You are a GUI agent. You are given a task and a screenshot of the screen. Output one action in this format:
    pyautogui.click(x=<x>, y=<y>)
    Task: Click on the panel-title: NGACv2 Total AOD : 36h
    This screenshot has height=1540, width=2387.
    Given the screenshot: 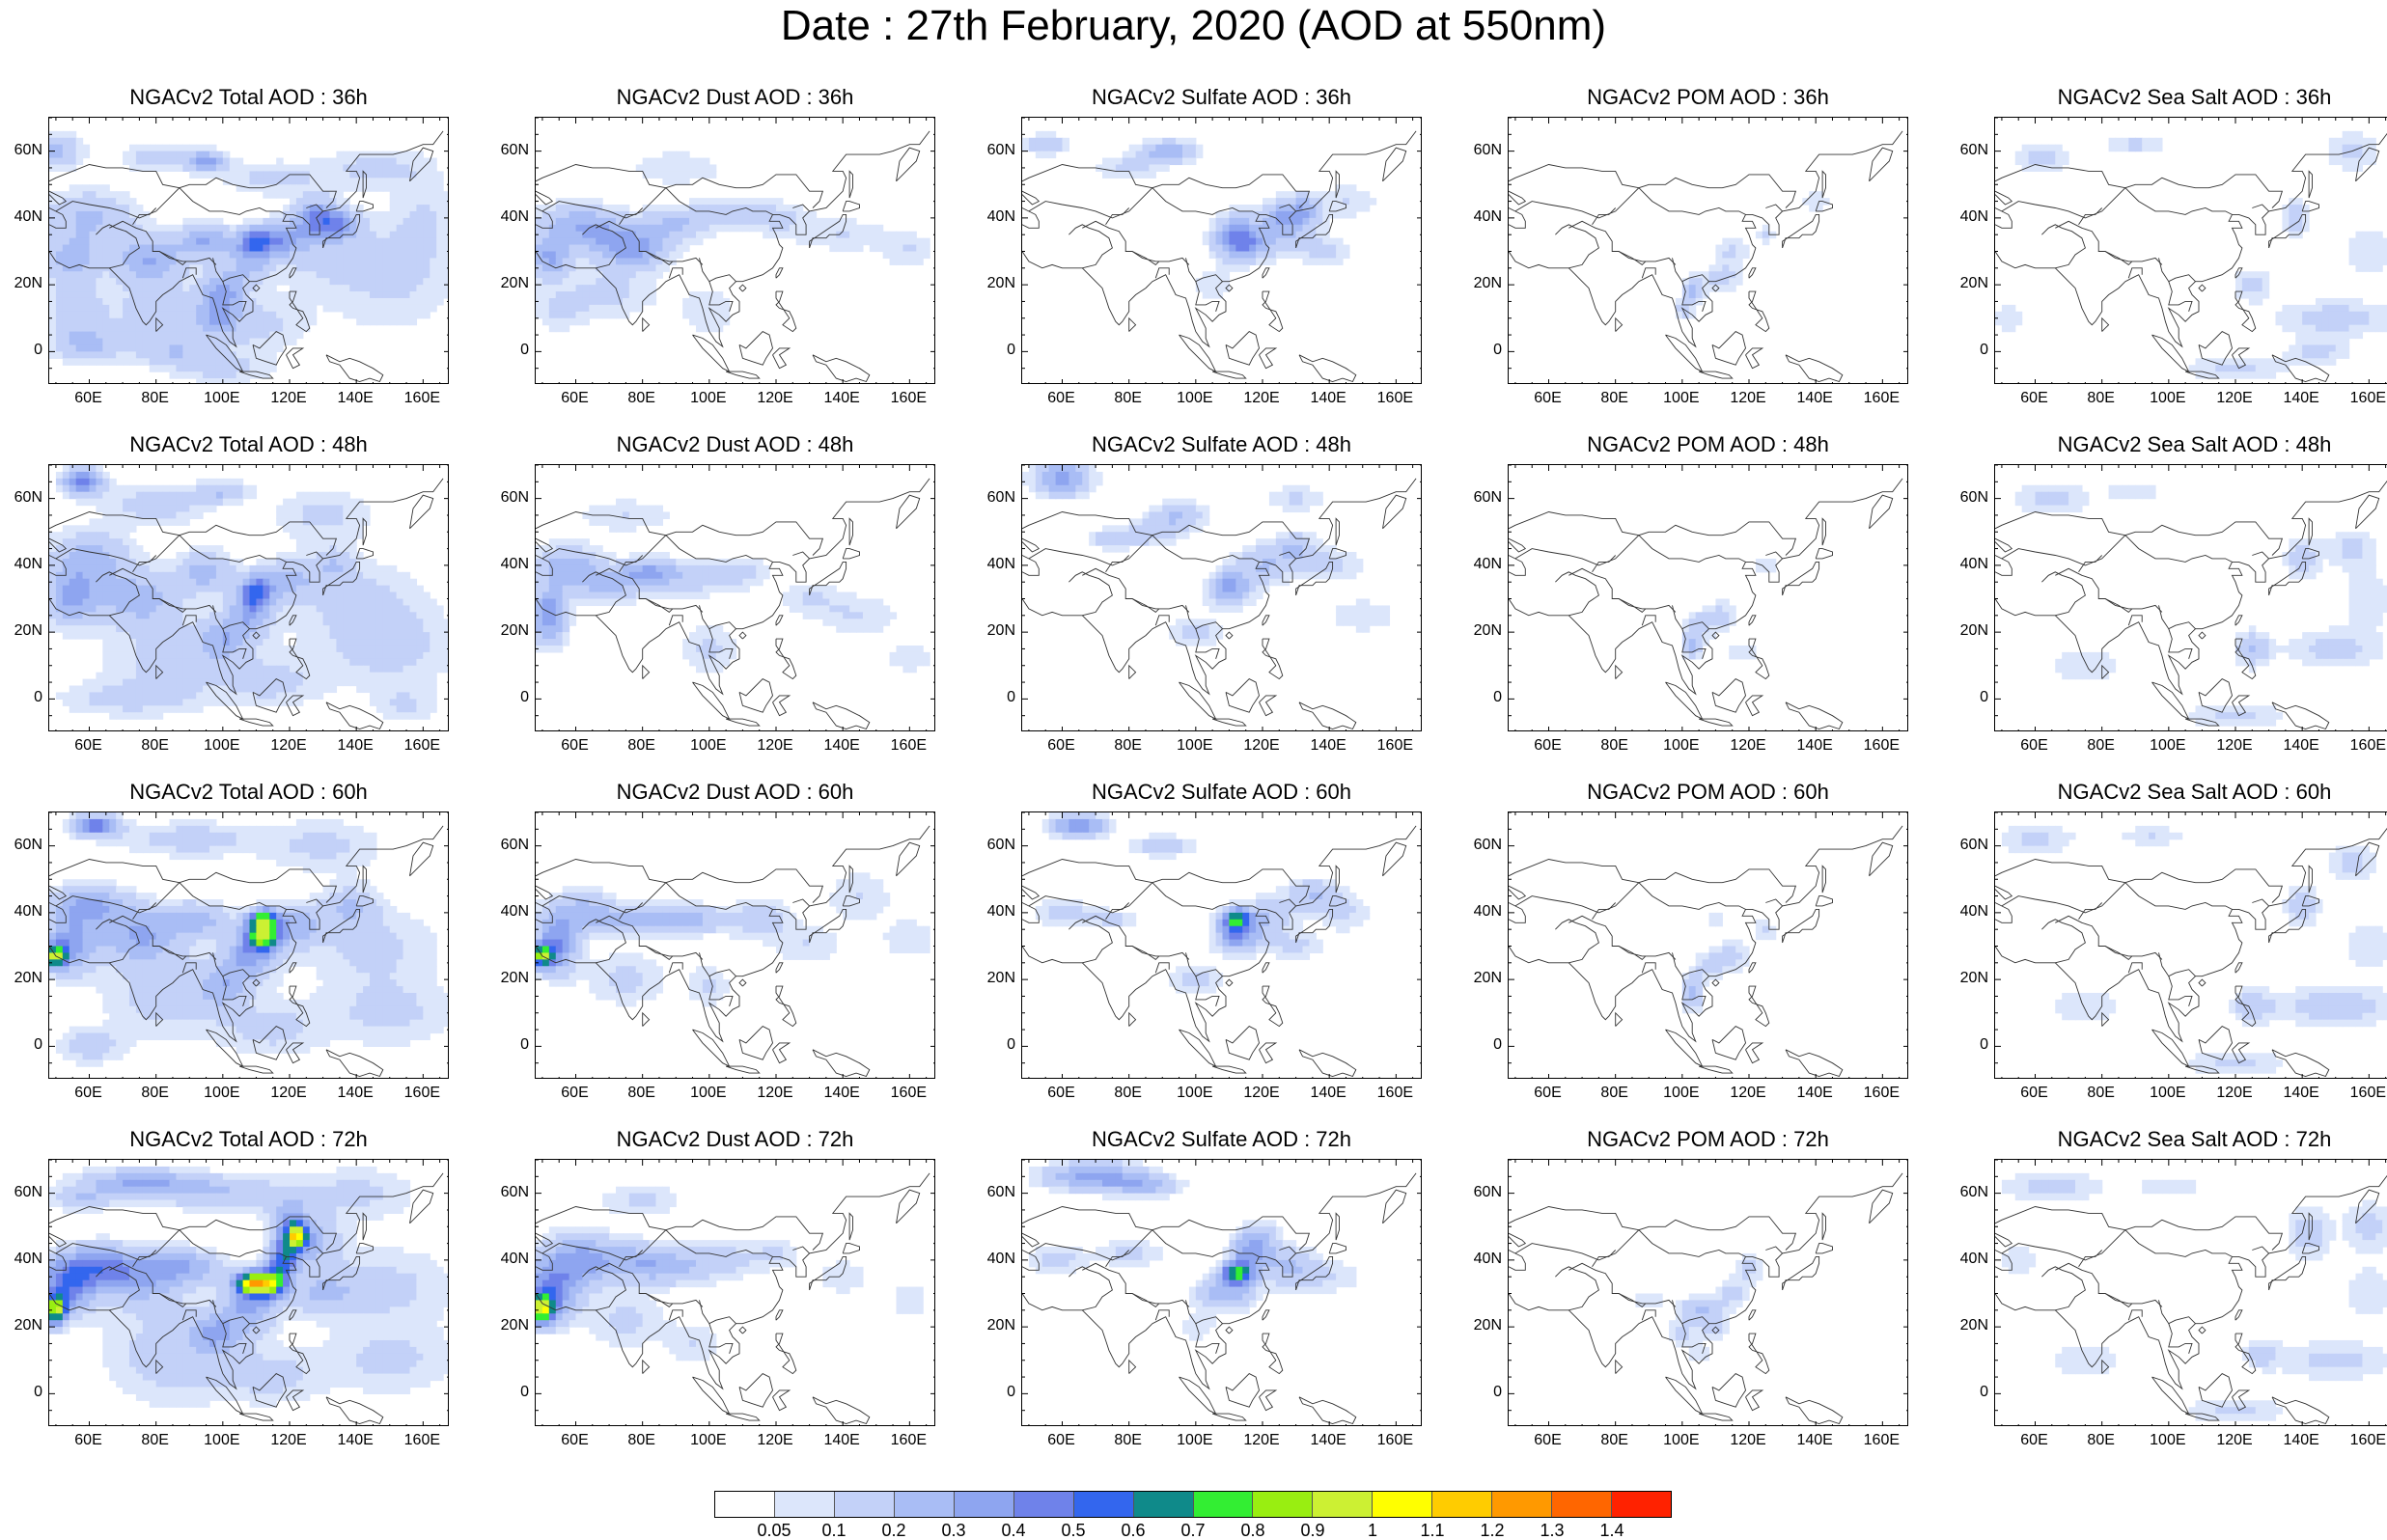 What is the action you would take?
    pyautogui.click(x=248, y=97)
    